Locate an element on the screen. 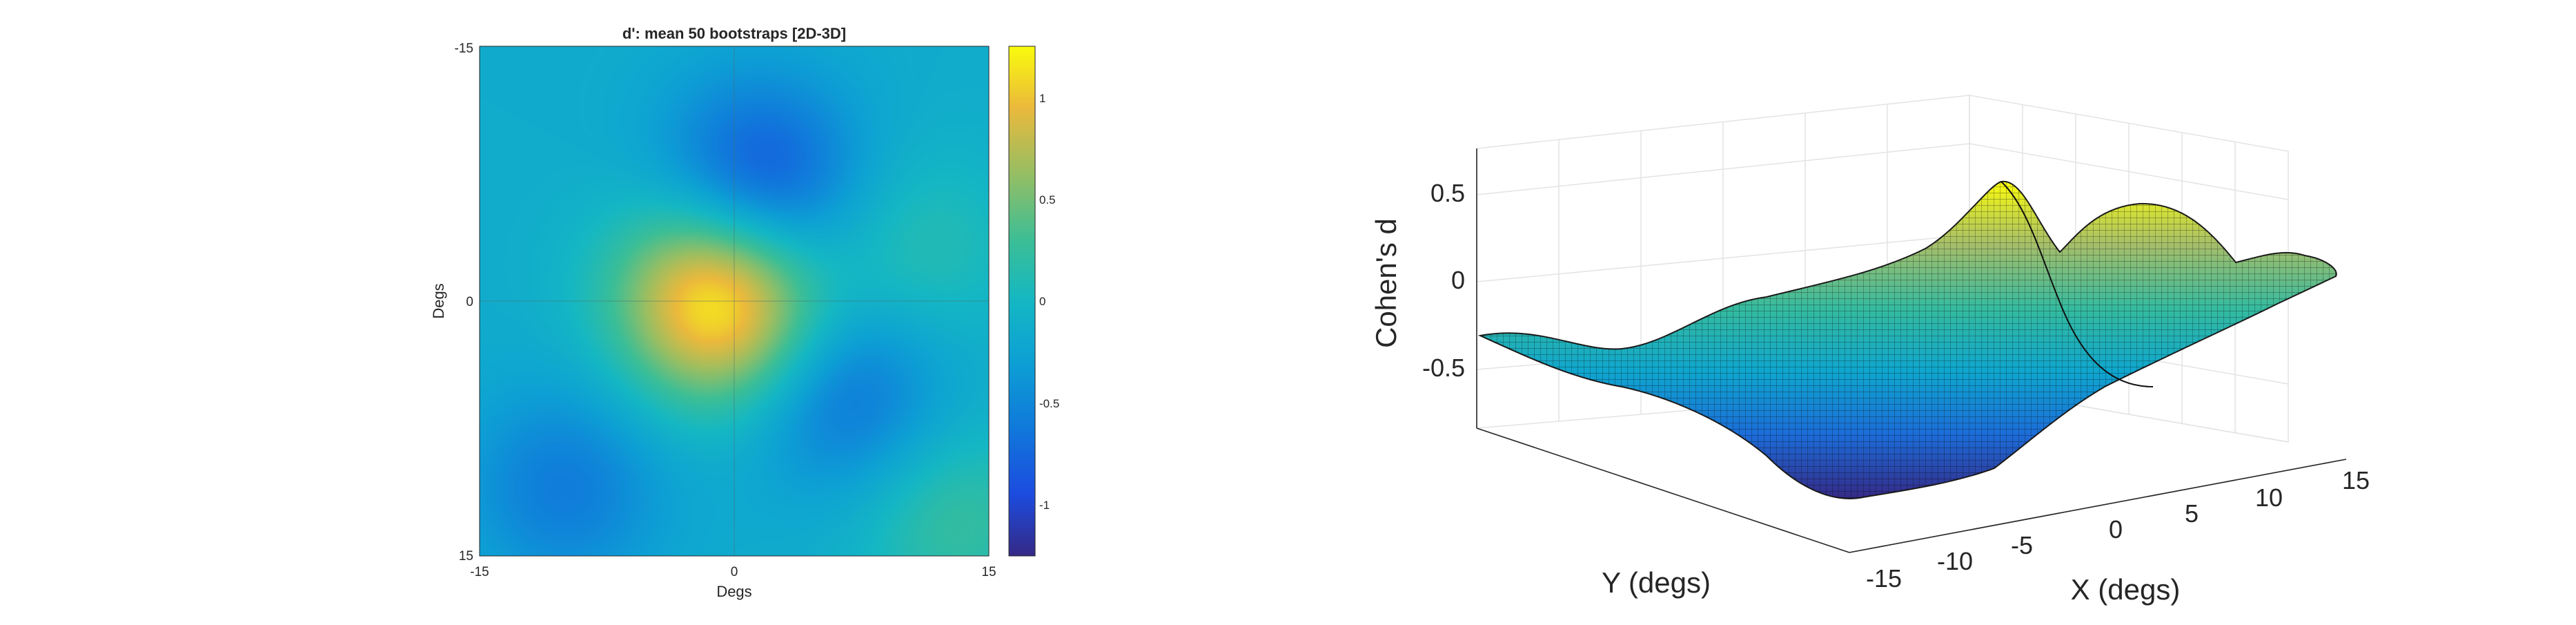 Image resolution: width=2576 pixels, height=625 pixels. heatmap-xtick-left: -15 is located at coordinates (479, 572).